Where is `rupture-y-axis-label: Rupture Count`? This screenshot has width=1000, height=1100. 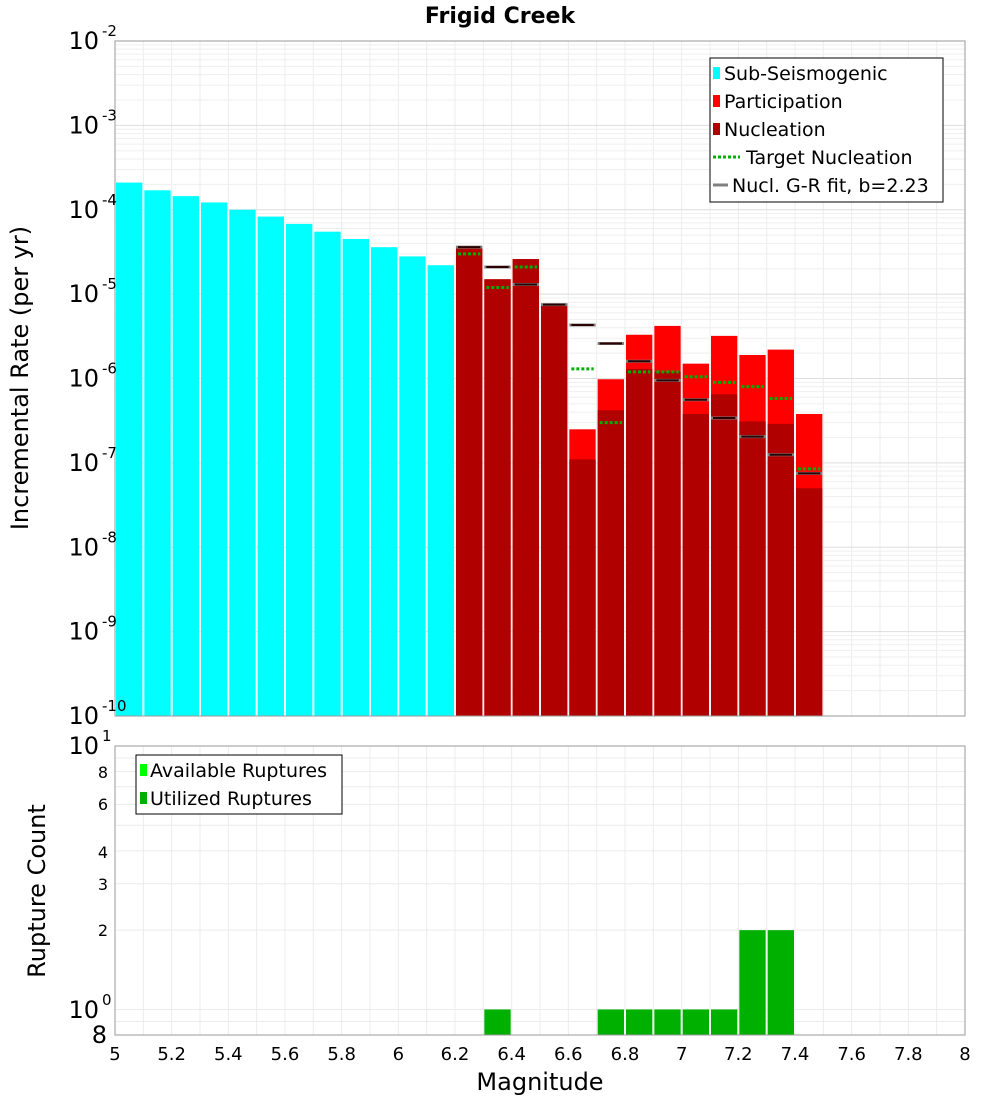
rupture-y-axis-label: Rupture Count is located at coordinates (37, 891).